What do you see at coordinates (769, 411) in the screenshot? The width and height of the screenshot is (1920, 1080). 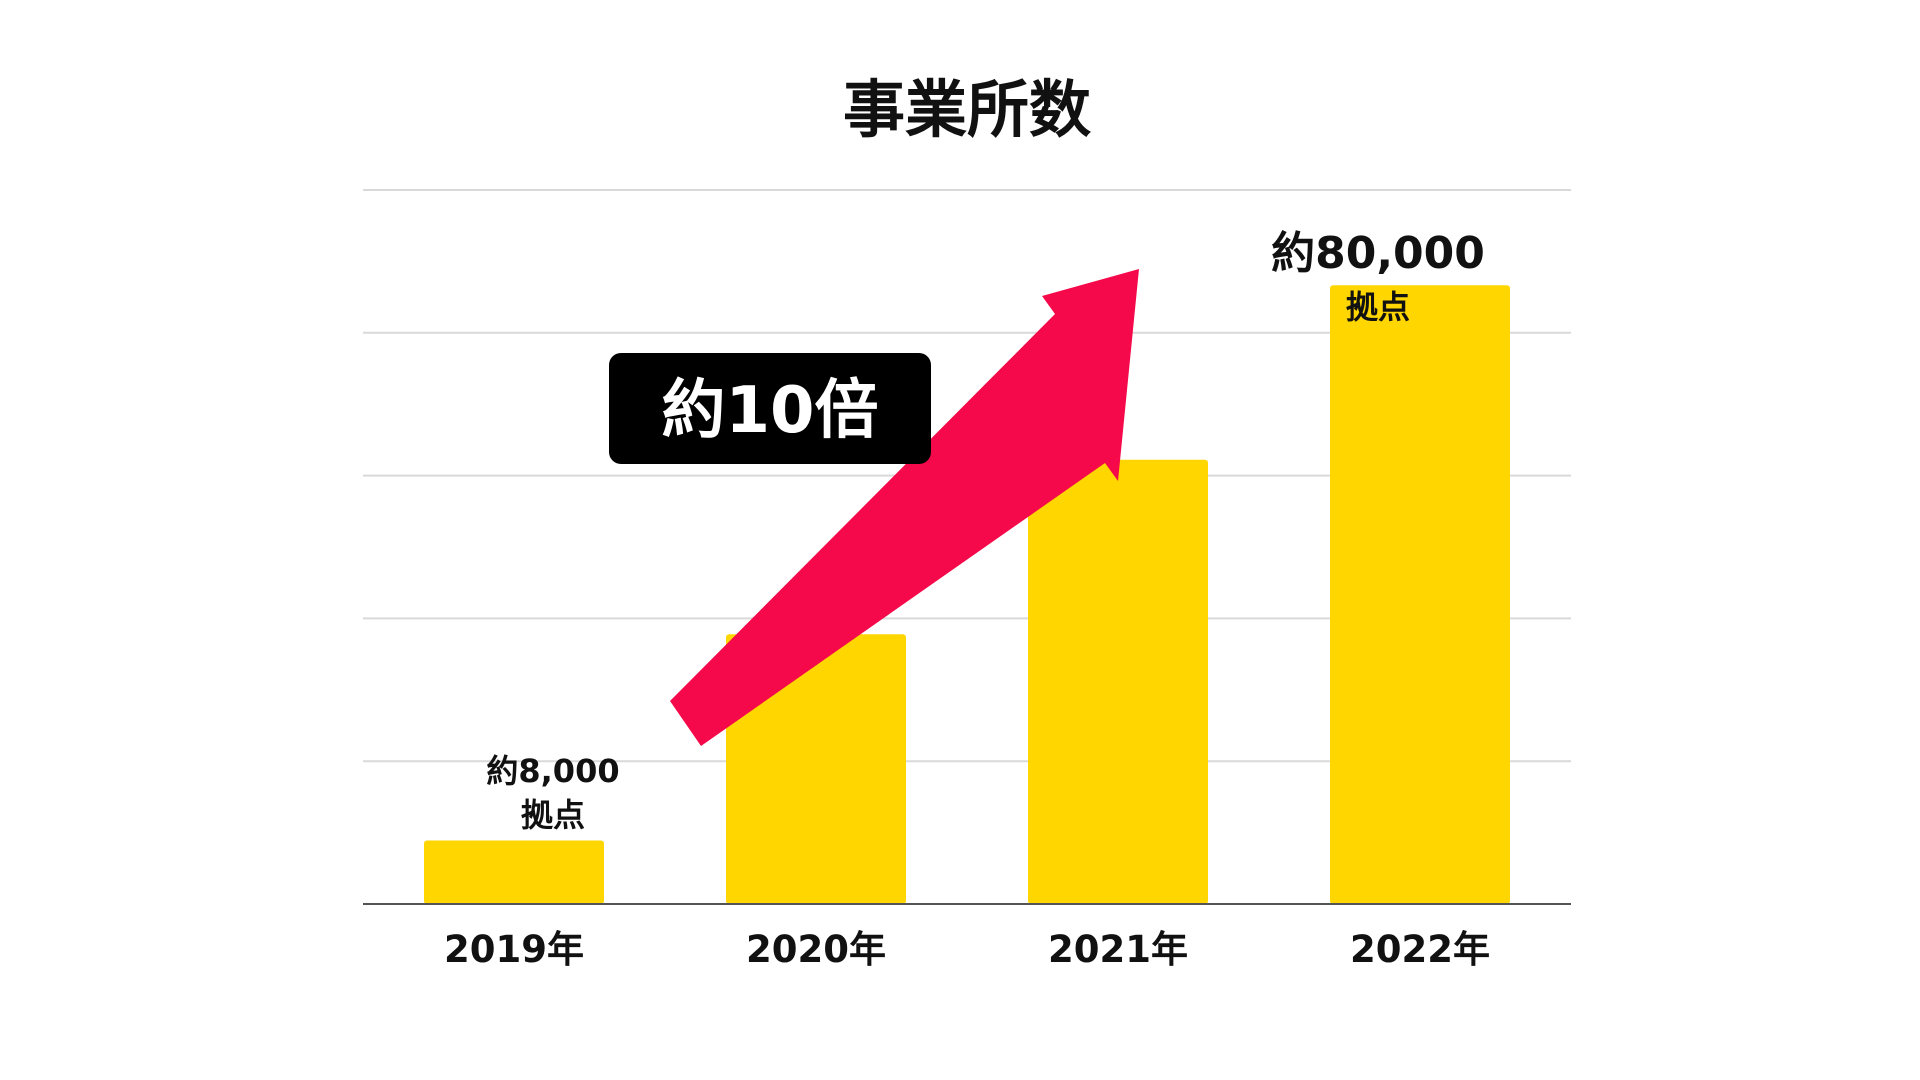 I see `growth-badge-text: 約10倍` at bounding box center [769, 411].